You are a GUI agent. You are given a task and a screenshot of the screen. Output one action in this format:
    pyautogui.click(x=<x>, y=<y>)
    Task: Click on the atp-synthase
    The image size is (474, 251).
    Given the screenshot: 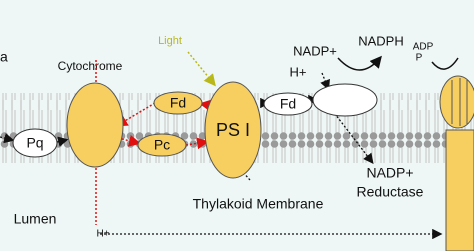 What is the action you would take?
    pyautogui.click(x=456, y=163)
    